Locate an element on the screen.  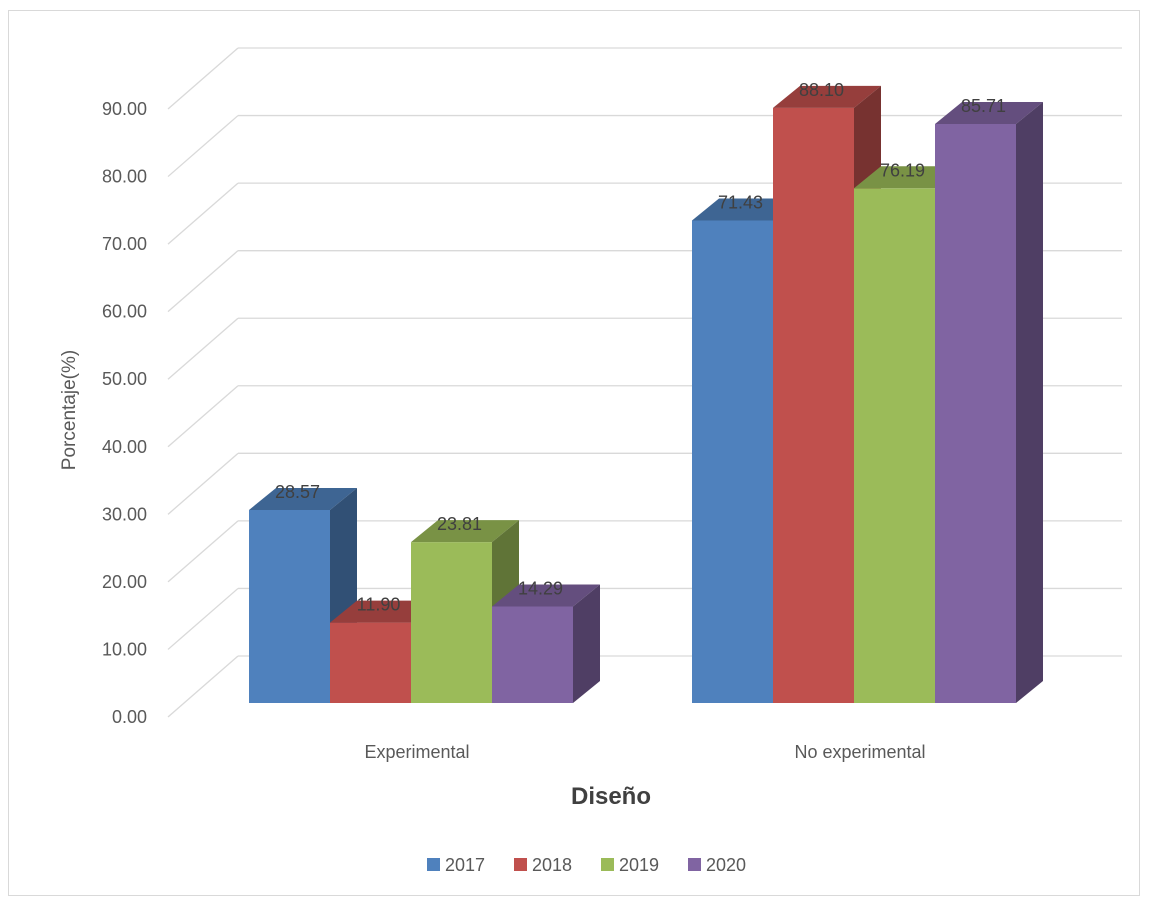
y-tick-label: 40.00 is located at coordinates (124, 447).